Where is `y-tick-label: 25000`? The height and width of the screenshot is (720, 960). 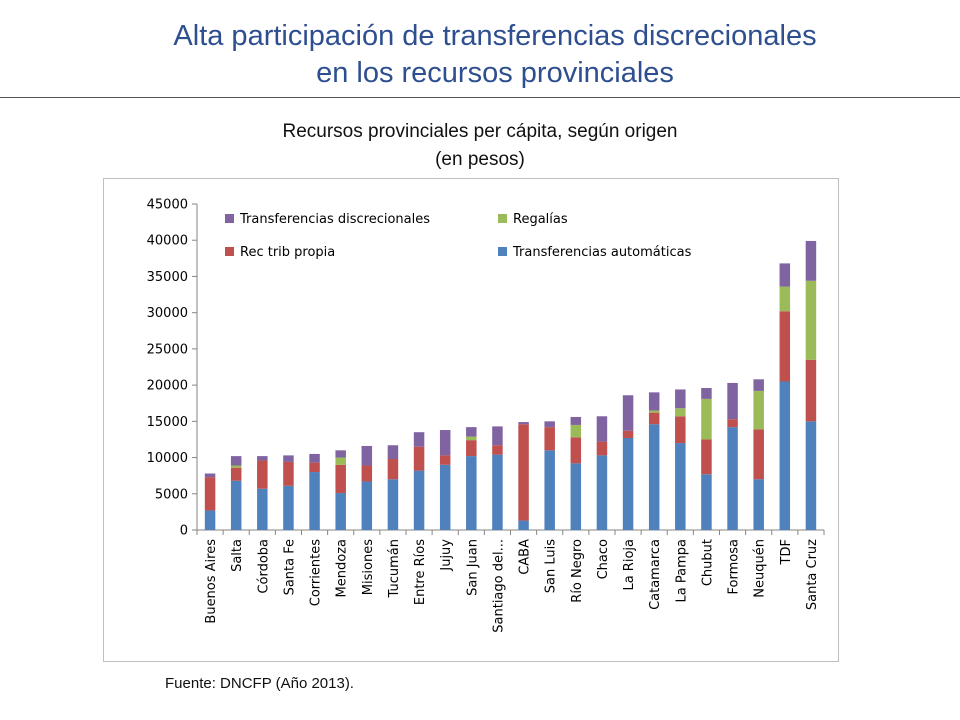 y-tick-label: 25000 is located at coordinates (167, 349).